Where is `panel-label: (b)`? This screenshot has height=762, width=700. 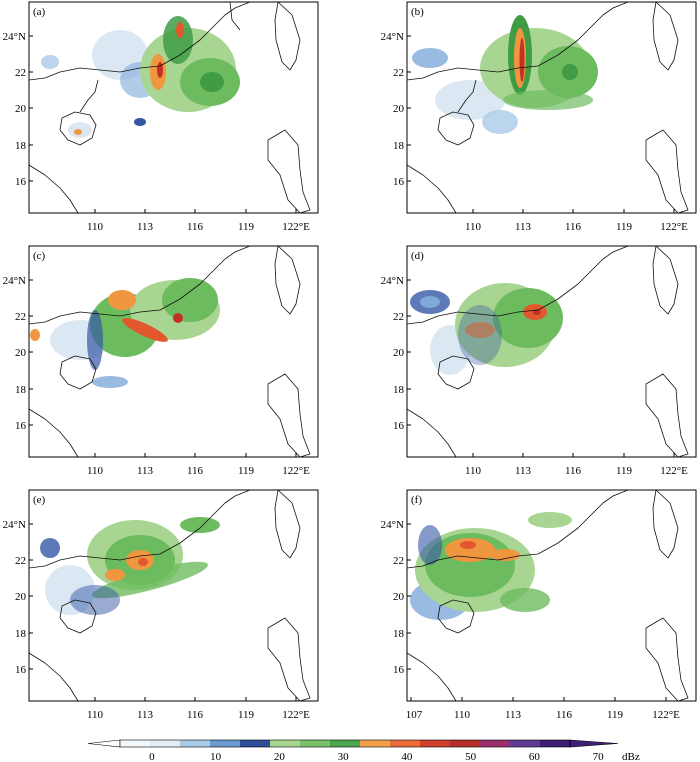 panel-label: (b) is located at coordinates (417, 12).